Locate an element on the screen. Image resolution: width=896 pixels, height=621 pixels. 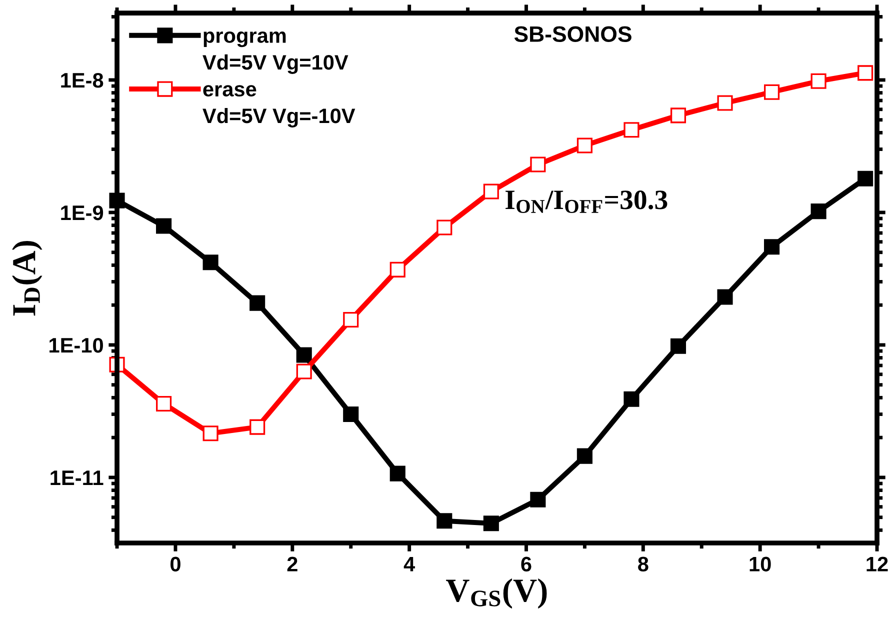
x-tick-label: 2 is located at coordinates (292, 564).